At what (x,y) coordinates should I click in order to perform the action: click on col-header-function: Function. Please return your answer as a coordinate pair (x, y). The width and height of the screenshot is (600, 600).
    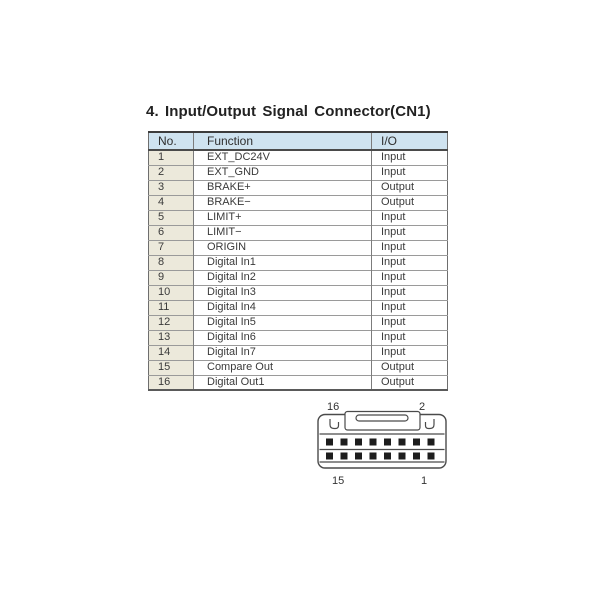
    Looking at the image, I should click on (282, 141).